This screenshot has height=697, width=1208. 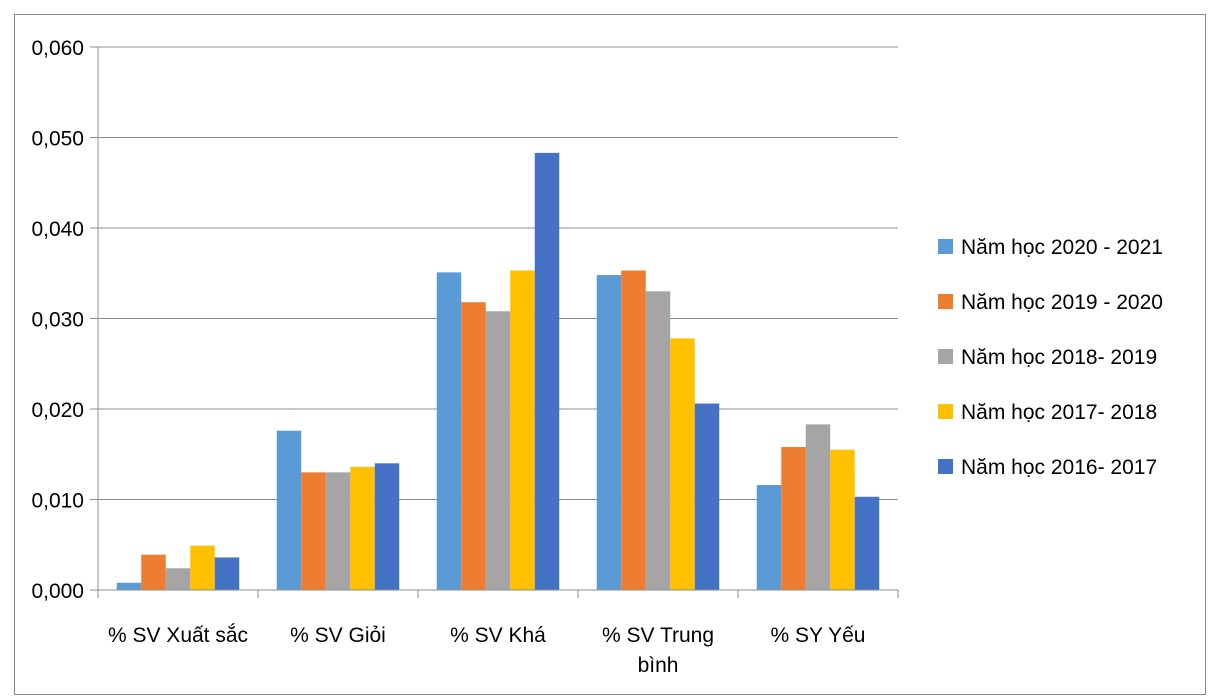 What do you see at coordinates (338, 635) in the screenshot?
I see `x-tick-label: % SV Giỏi` at bounding box center [338, 635].